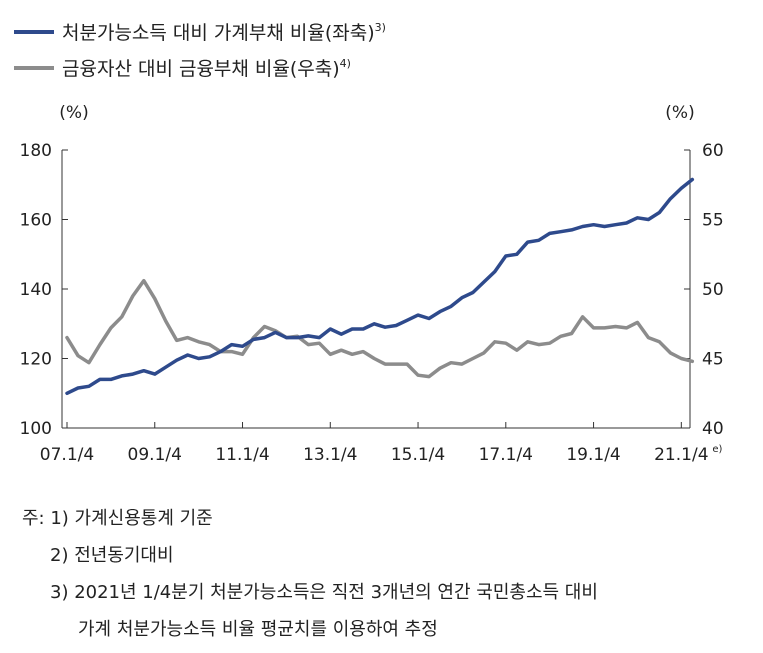 The height and width of the screenshot is (653, 763). Describe the element at coordinates (330, 455) in the screenshot. I see `x-tick-label: 13.1/4` at that location.